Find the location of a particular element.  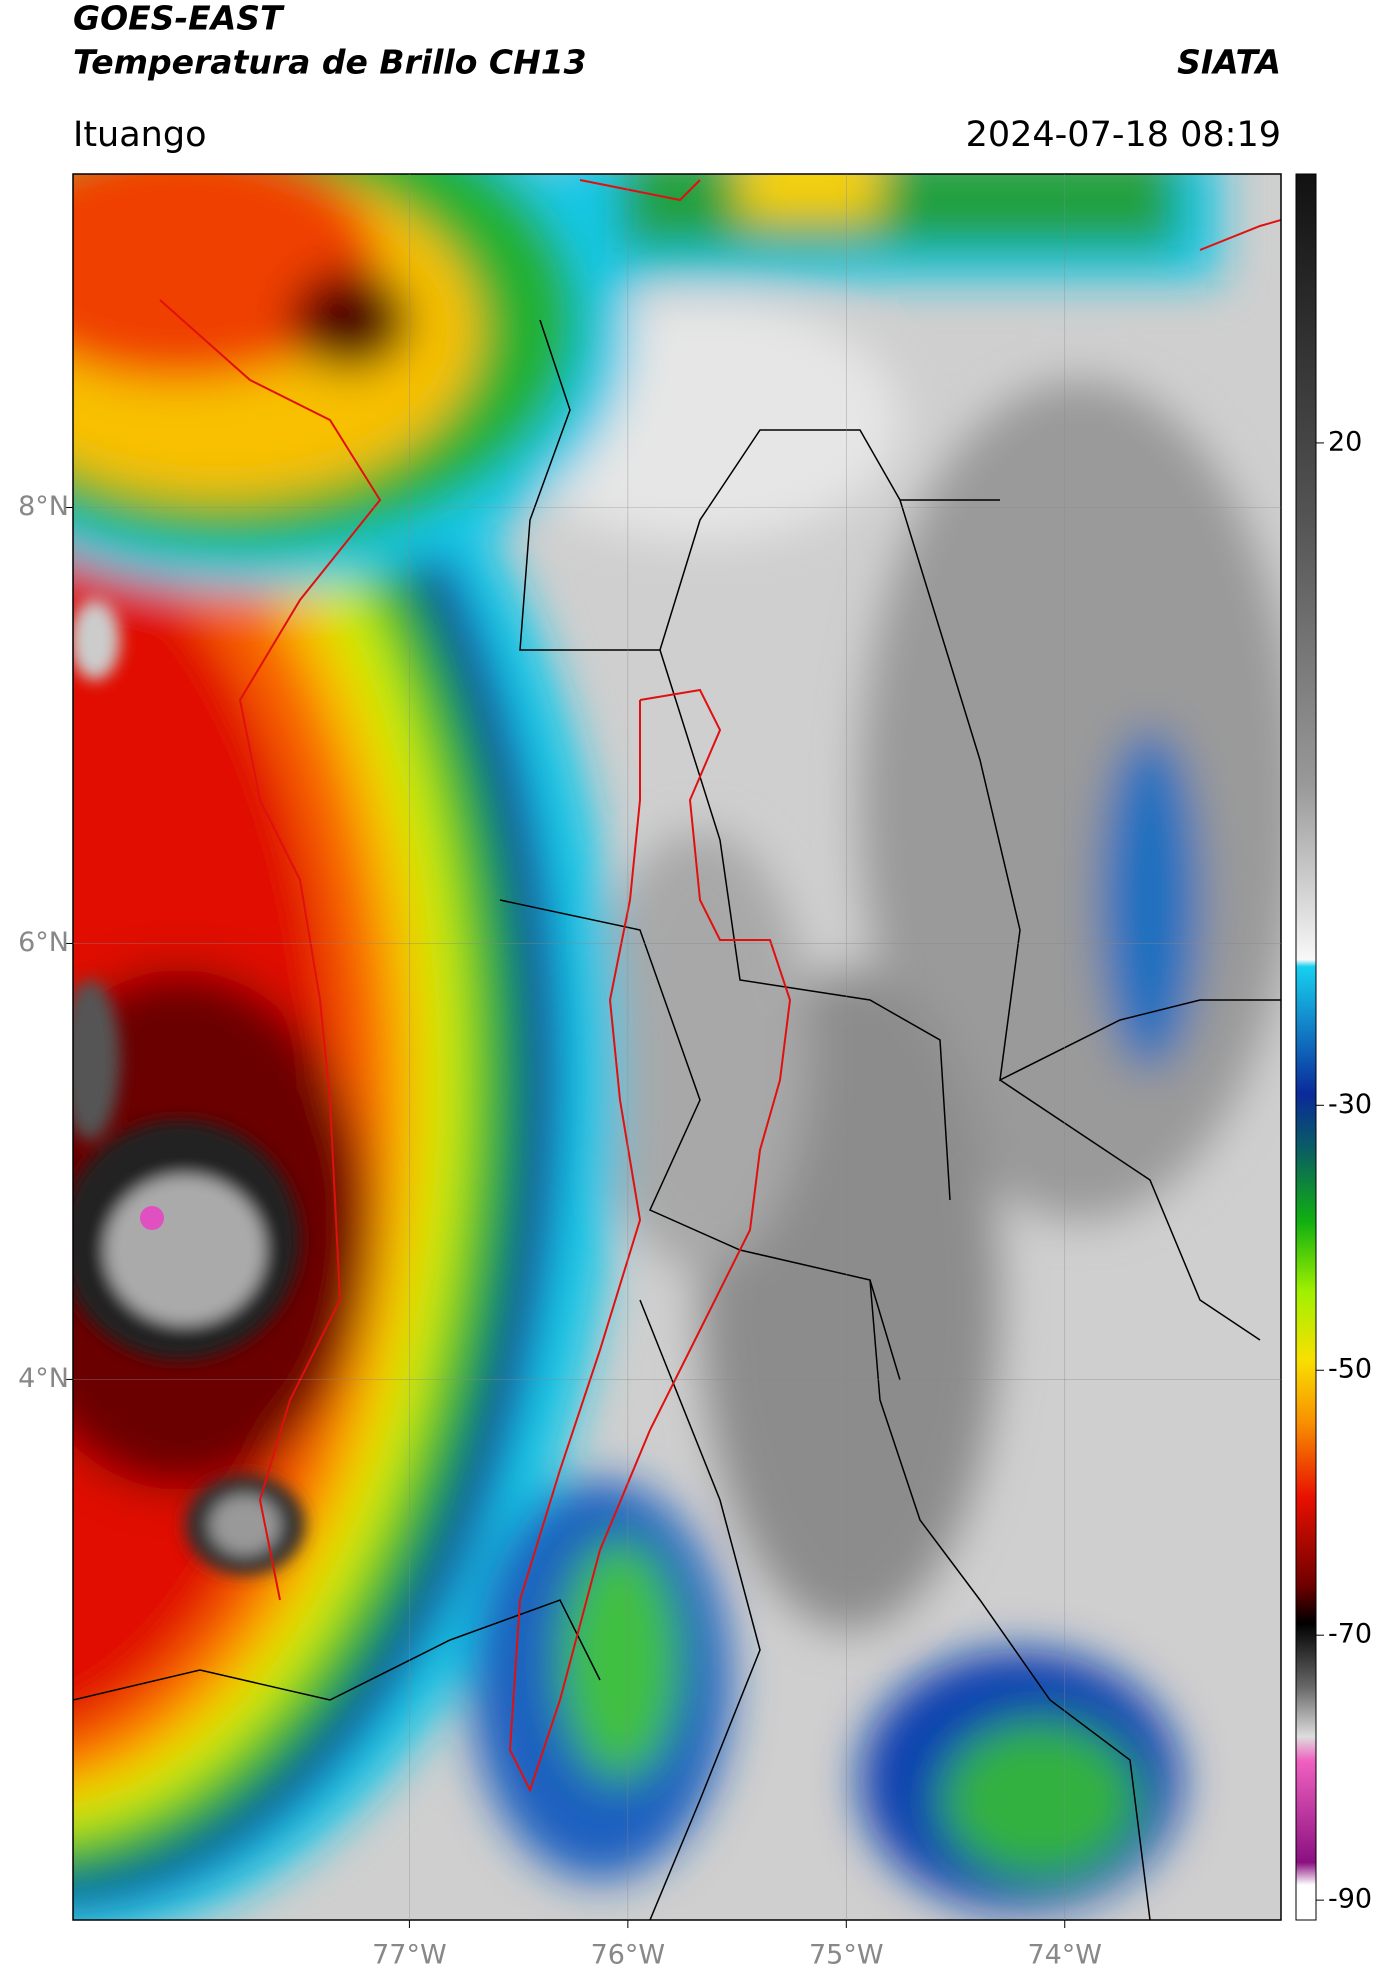

colorbar-tick-label: 20 is located at coordinates (1345, 441).